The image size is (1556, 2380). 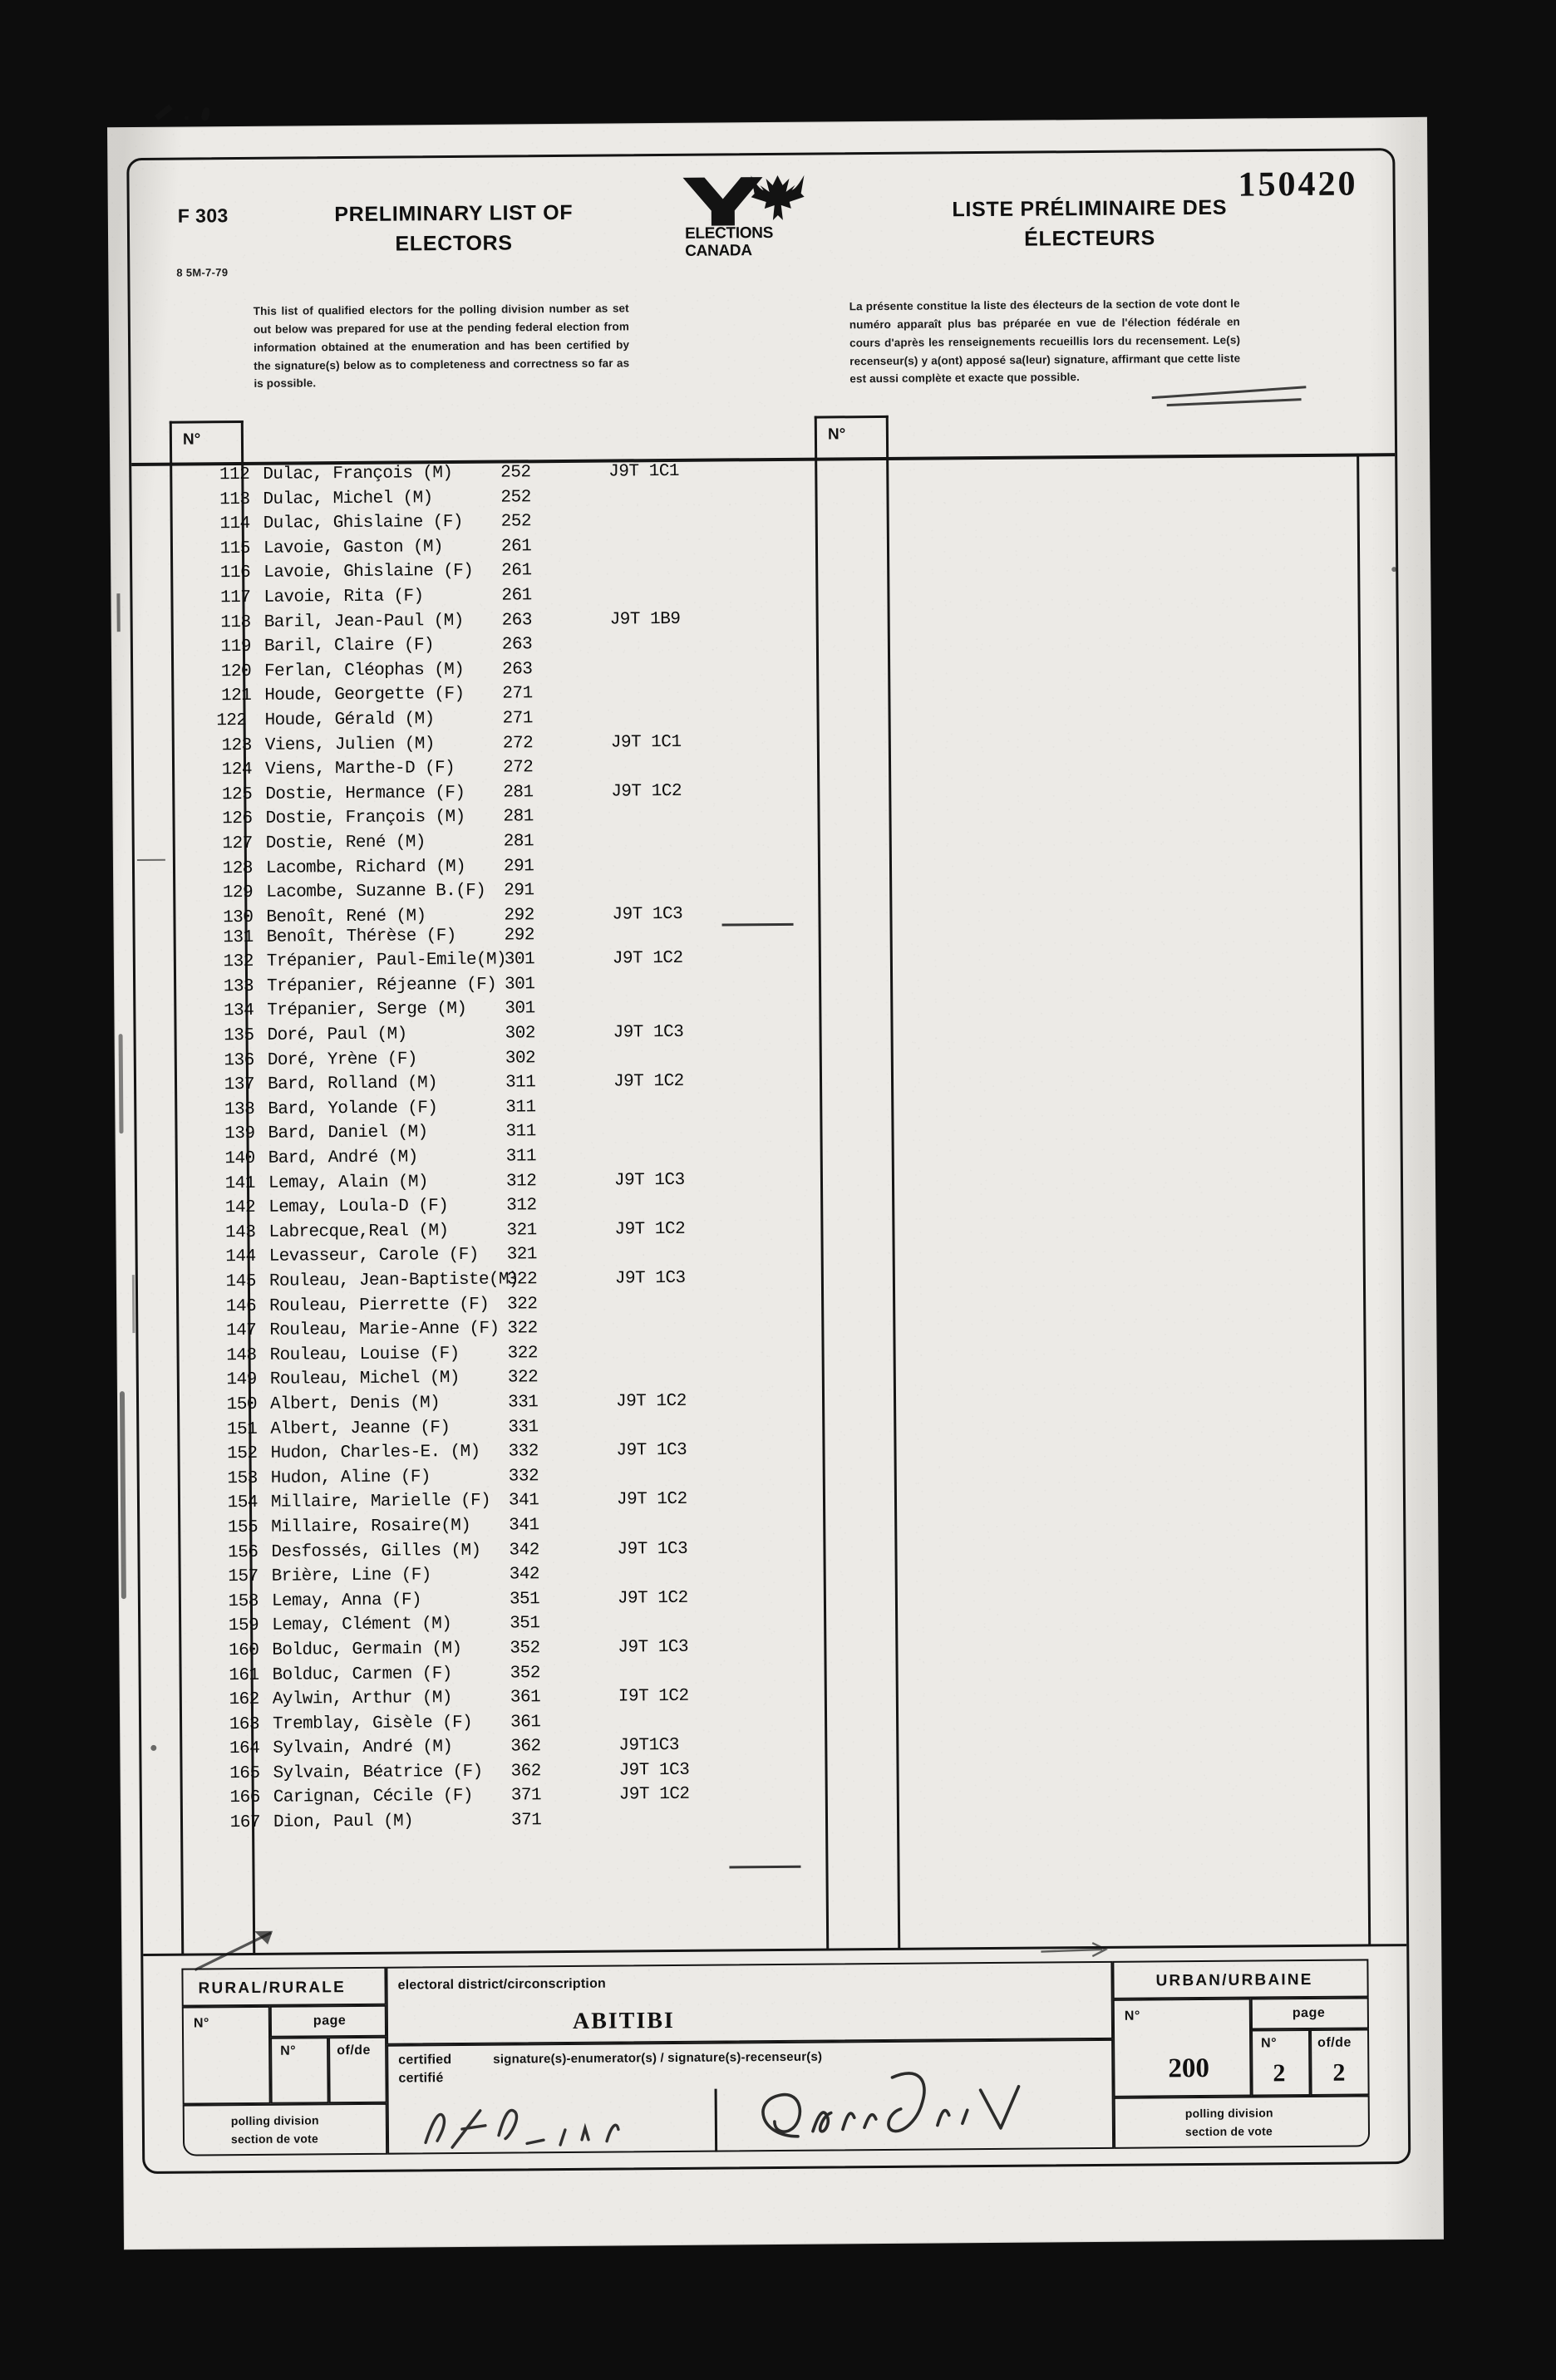 What do you see at coordinates (364, 695) in the screenshot?
I see `elector-name: Houde, Georgette (F)` at bounding box center [364, 695].